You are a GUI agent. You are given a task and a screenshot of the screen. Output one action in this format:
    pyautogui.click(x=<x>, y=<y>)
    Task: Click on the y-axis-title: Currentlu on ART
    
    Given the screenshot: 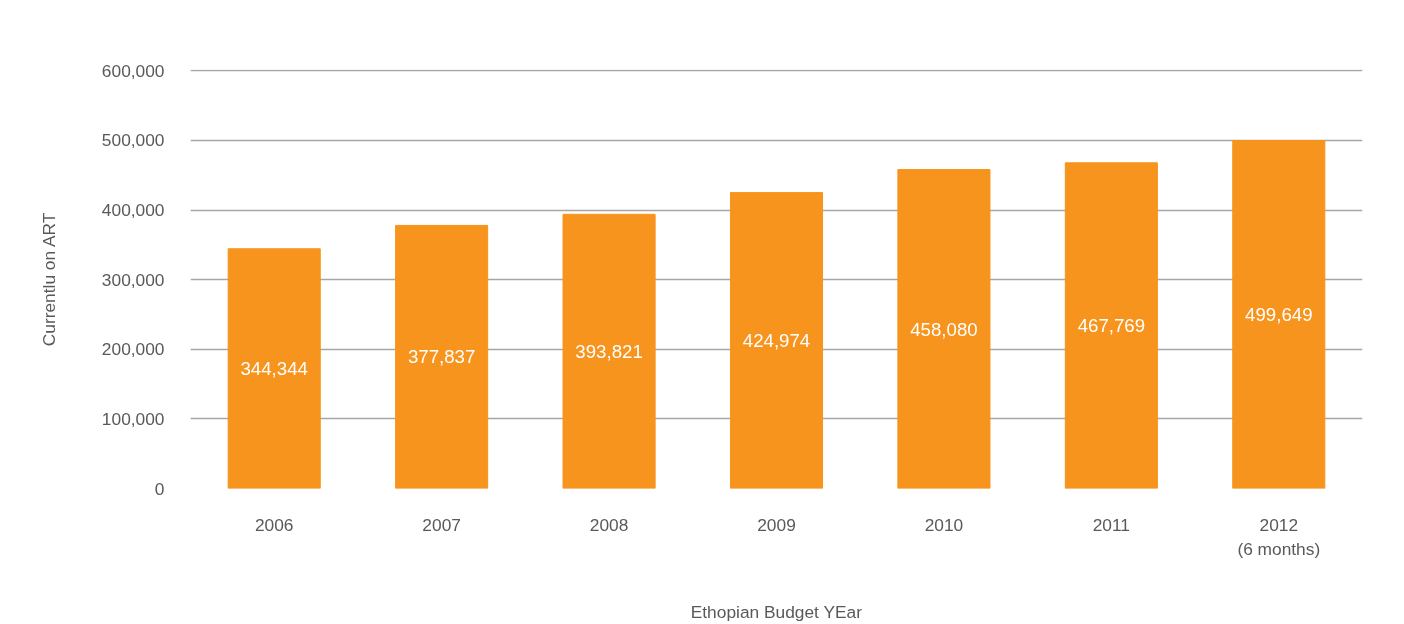 What is the action you would take?
    pyautogui.click(x=48, y=279)
    